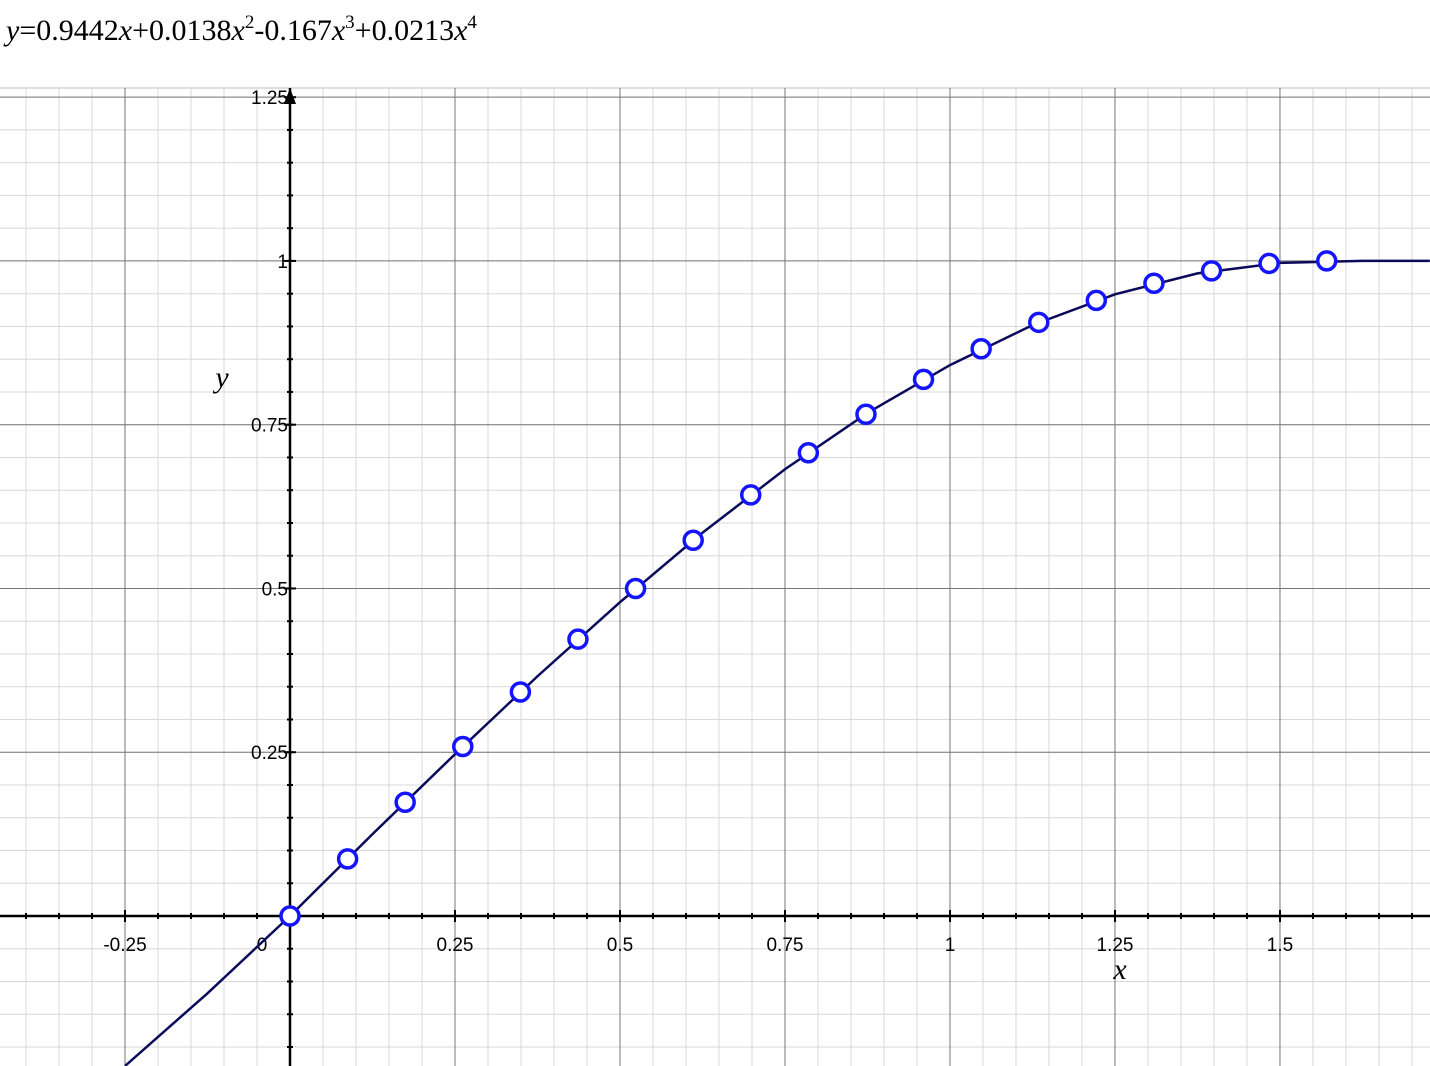 The image size is (1430, 1066). I want to click on y-axis-label: y, so click(220, 377).